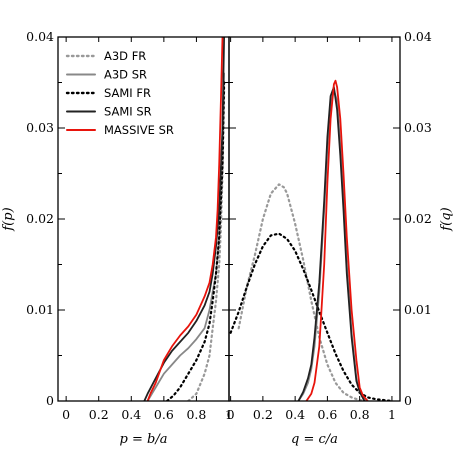 Image resolution: width=458 pixels, height=458 pixels. Describe the element at coordinates (128, 112) in the screenshot. I see `legend-label-sami-sr: SAMI SR` at that location.